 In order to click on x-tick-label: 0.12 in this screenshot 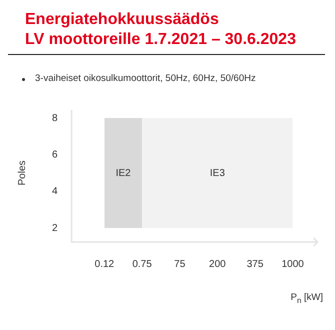, I will do `click(104, 264)`.